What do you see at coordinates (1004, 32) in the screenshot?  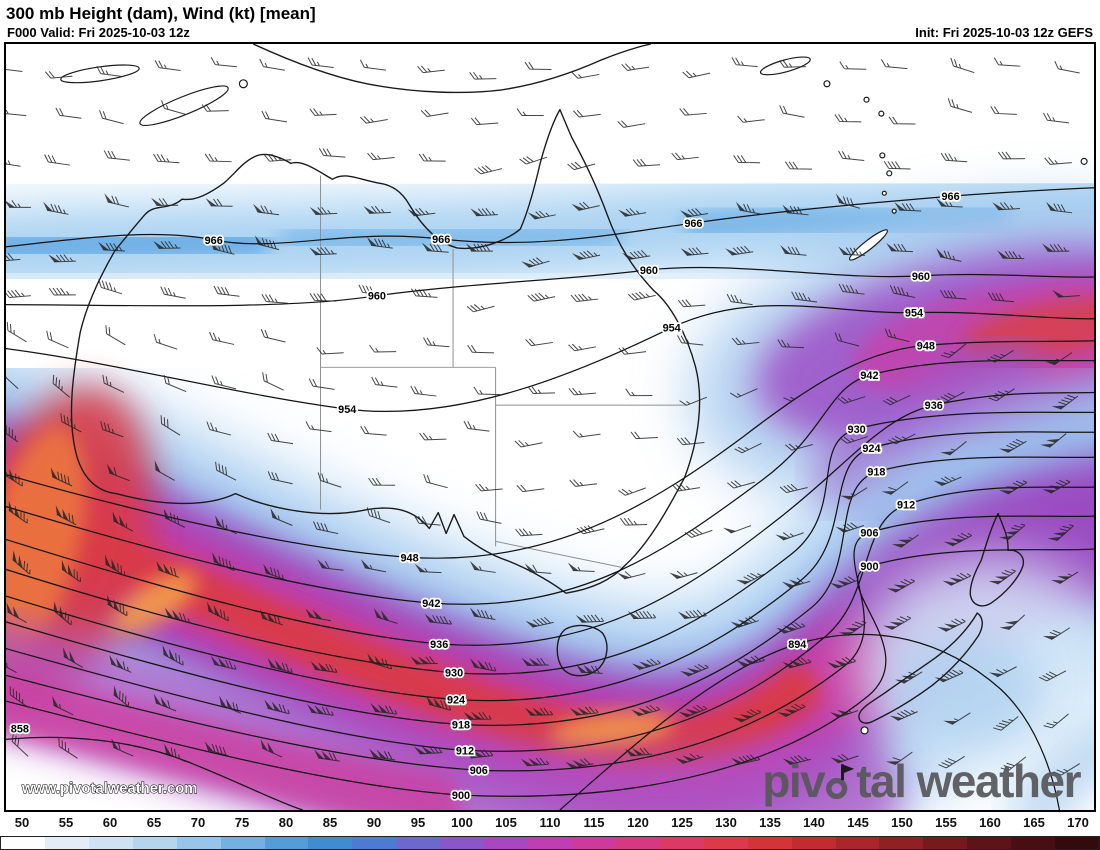 I see `init-time-label: Init: Fri 2025-10-03 12z GEFS` at bounding box center [1004, 32].